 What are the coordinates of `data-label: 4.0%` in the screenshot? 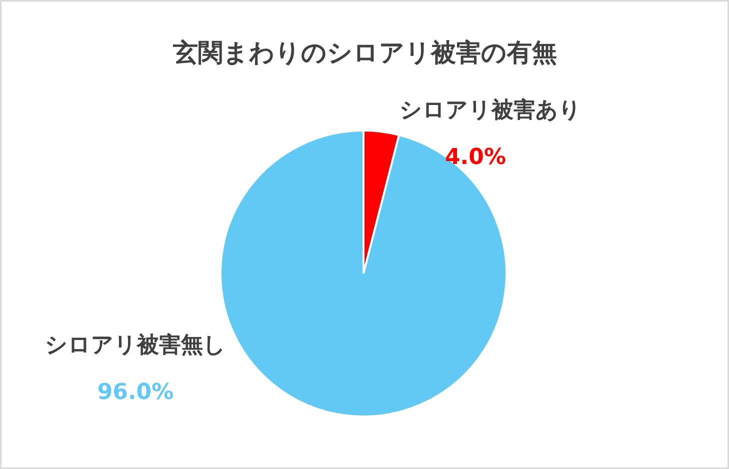 It's located at (475, 157).